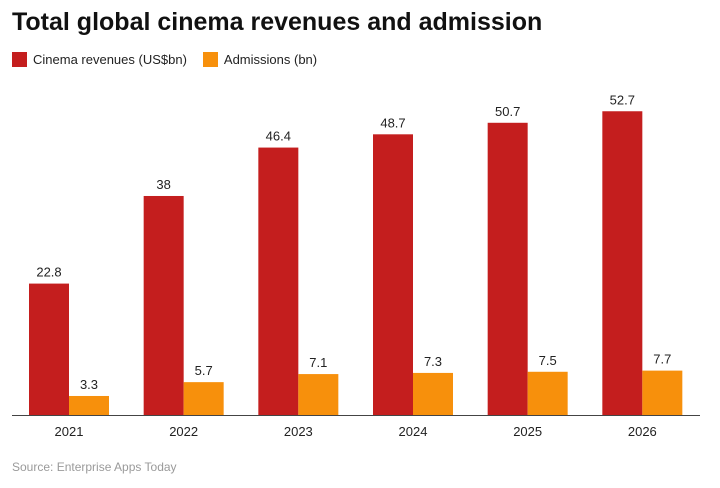  I want to click on bar-admissions-bn-2022, so click(203, 398).